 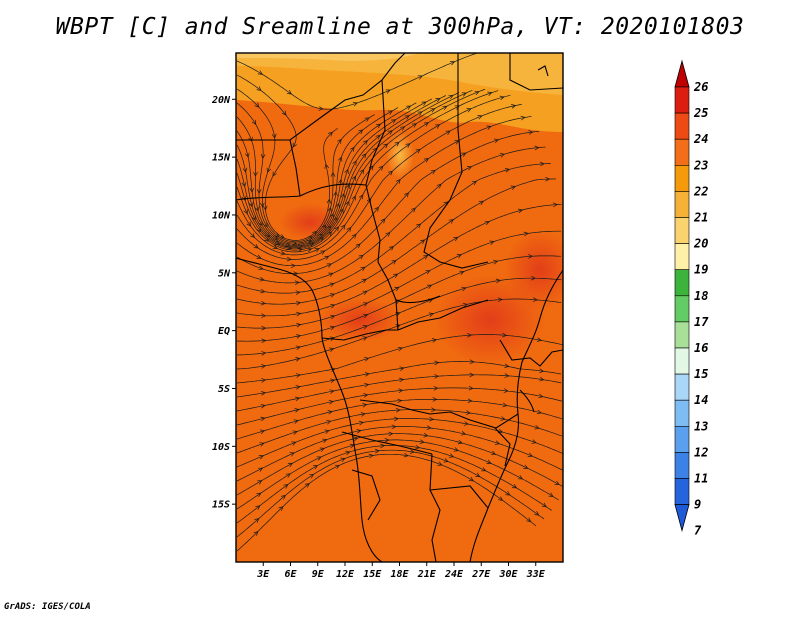 What do you see at coordinates (700, 87) in the screenshot?
I see `colorbar-label: 26` at bounding box center [700, 87].